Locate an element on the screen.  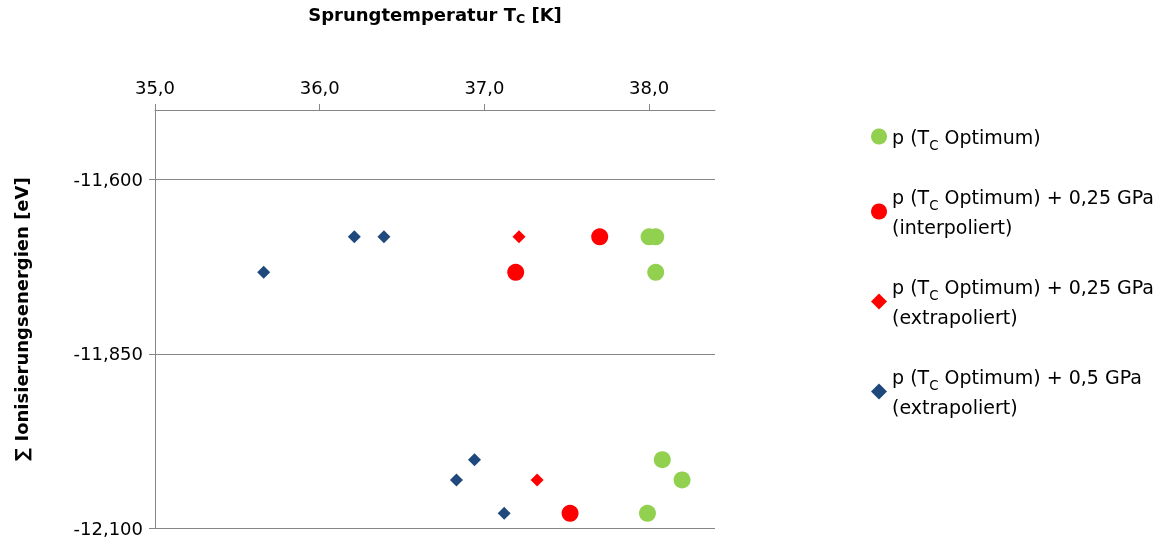
y-axis-title: ∑ Ionisierungsenergien [eV] is located at coordinates (21, 319).